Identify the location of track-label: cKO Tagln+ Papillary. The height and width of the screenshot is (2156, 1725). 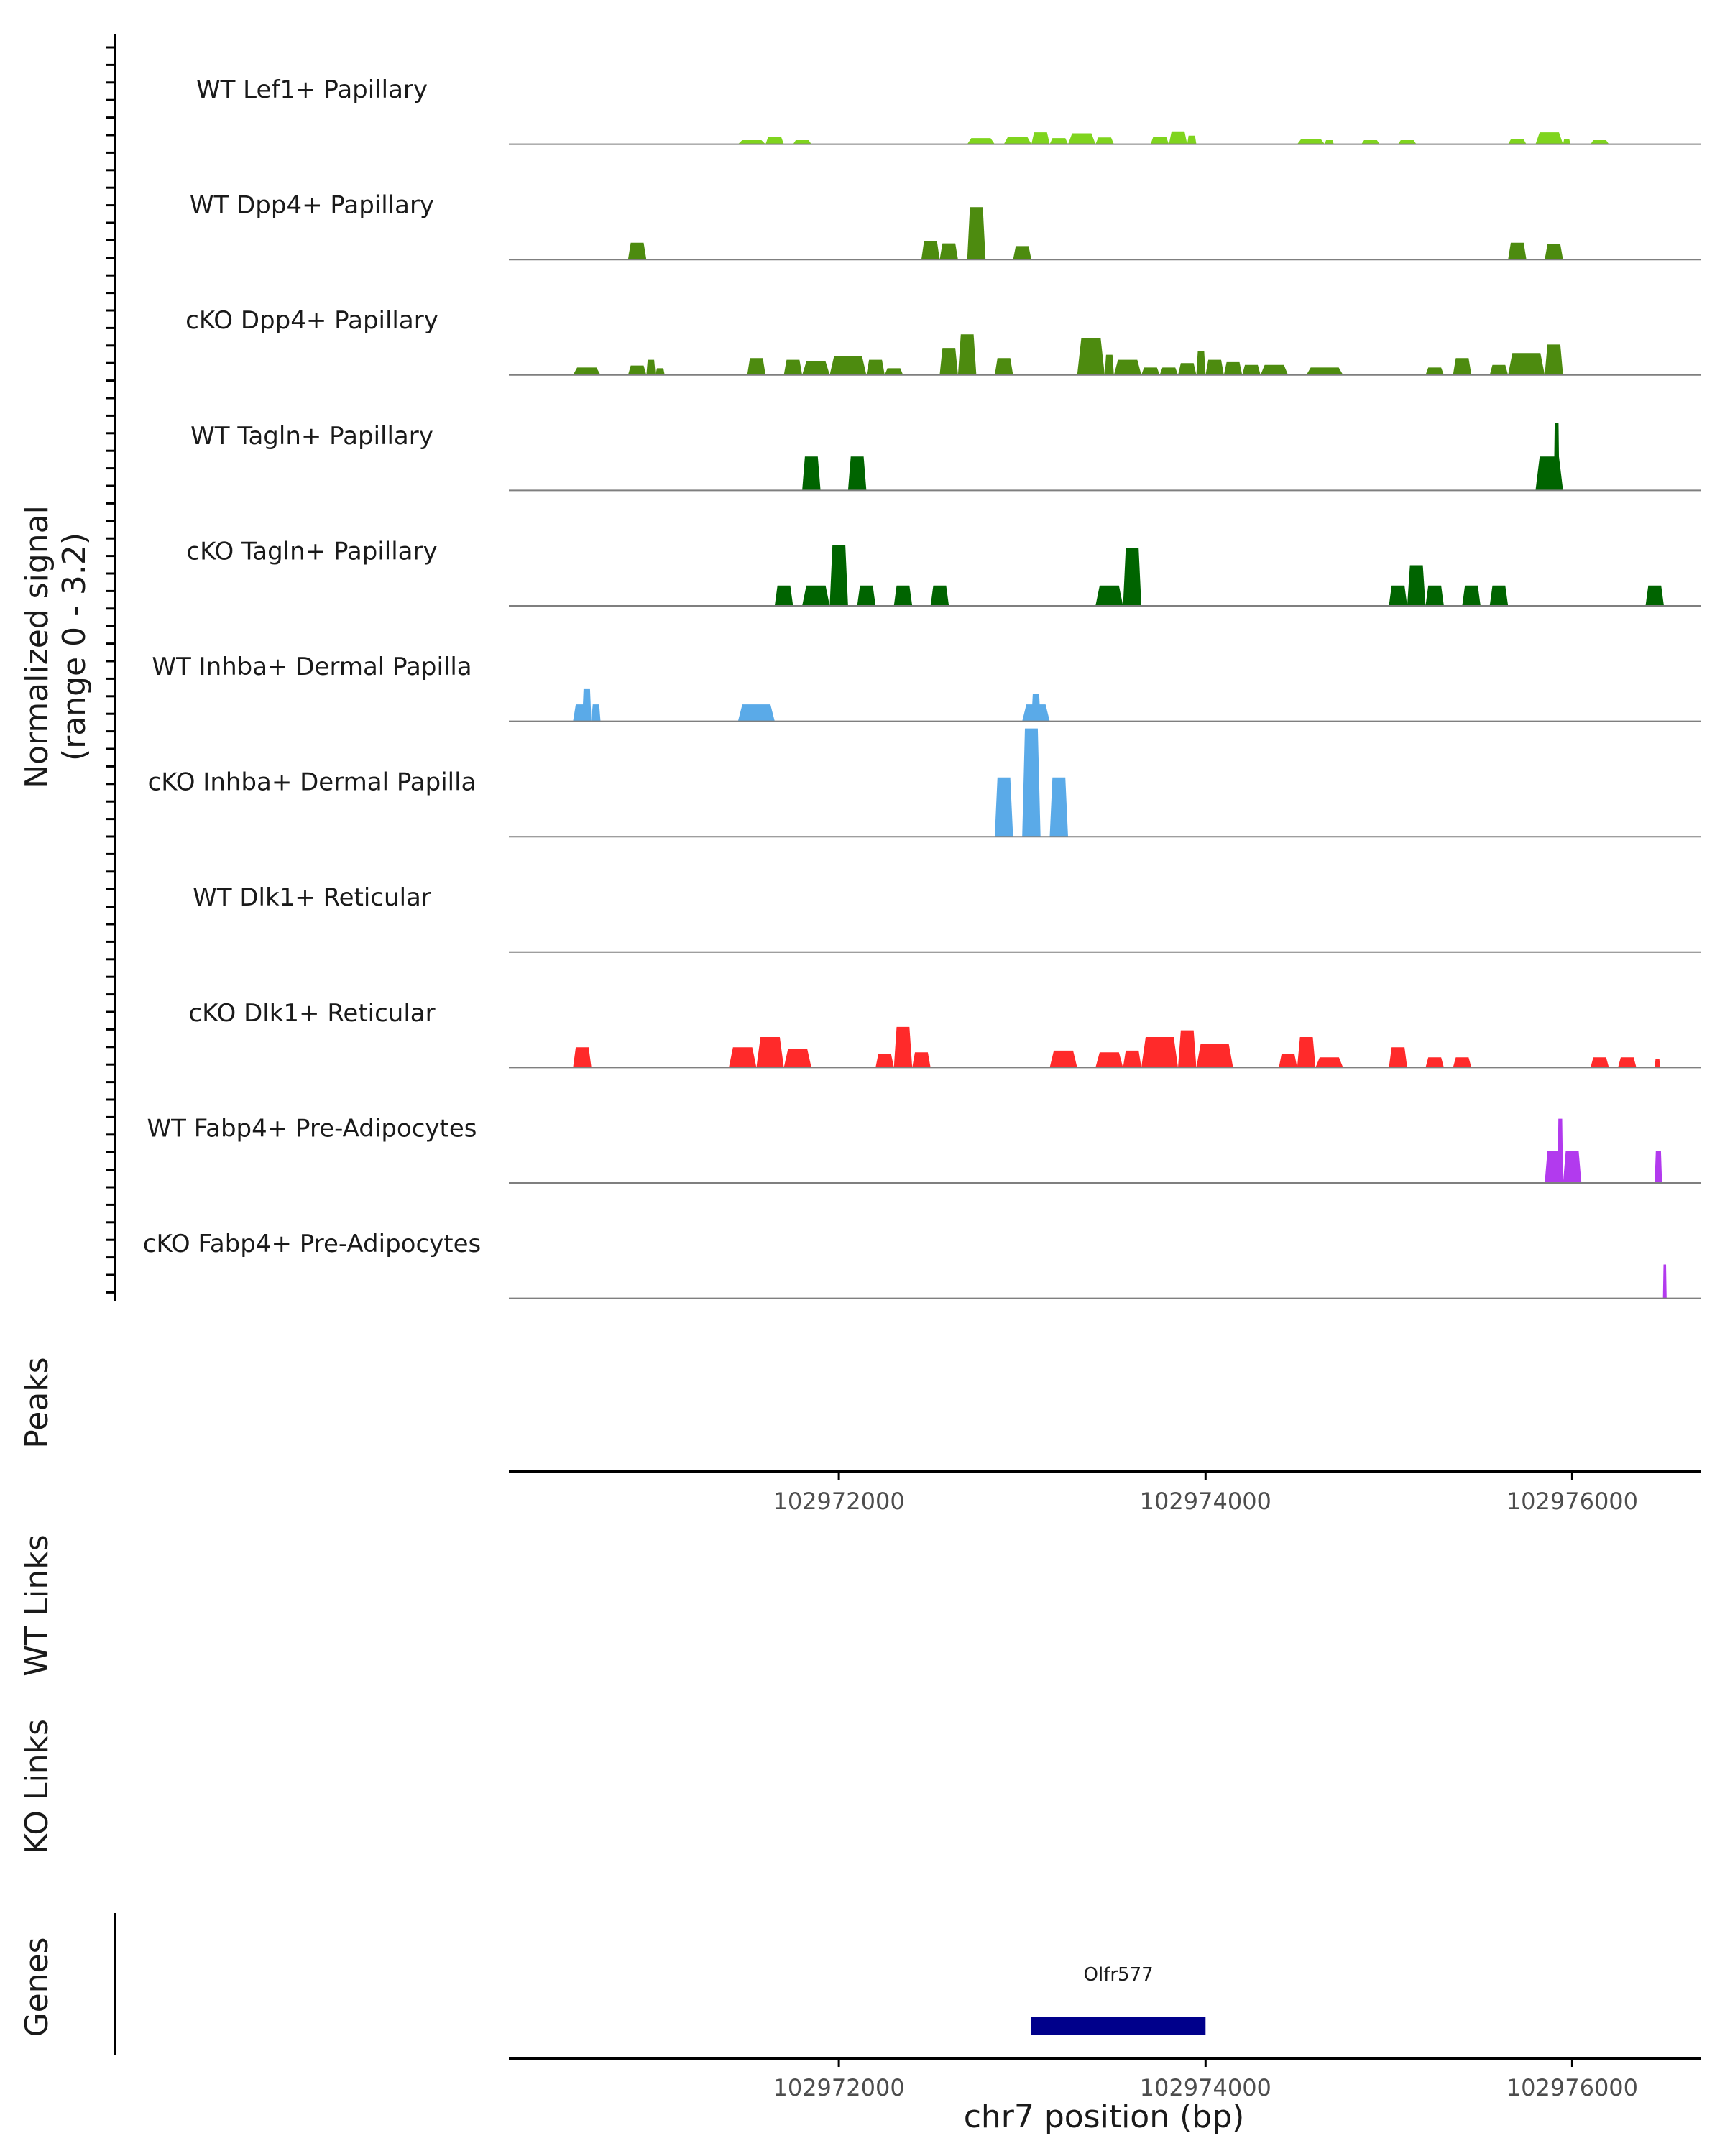
(311, 551).